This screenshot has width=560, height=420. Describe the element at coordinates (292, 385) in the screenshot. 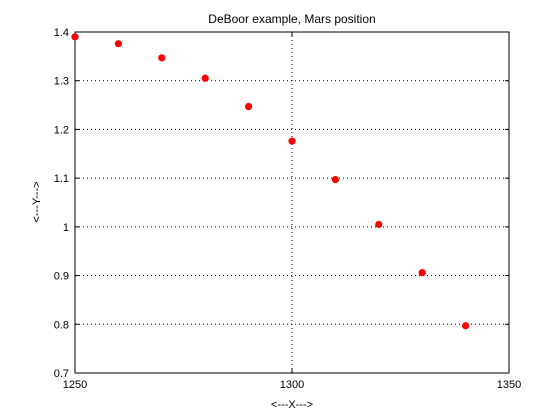

I see `x-tick-label: 1300` at that location.